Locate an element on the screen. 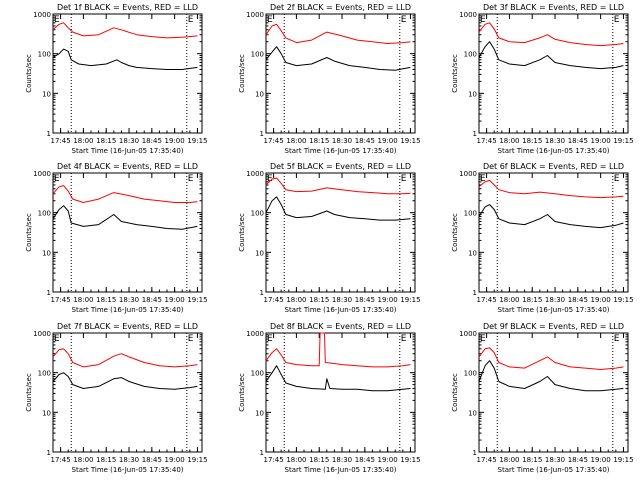  panel-title: Det 7f BLACK = Events, RED = LLD is located at coordinates (127, 326).